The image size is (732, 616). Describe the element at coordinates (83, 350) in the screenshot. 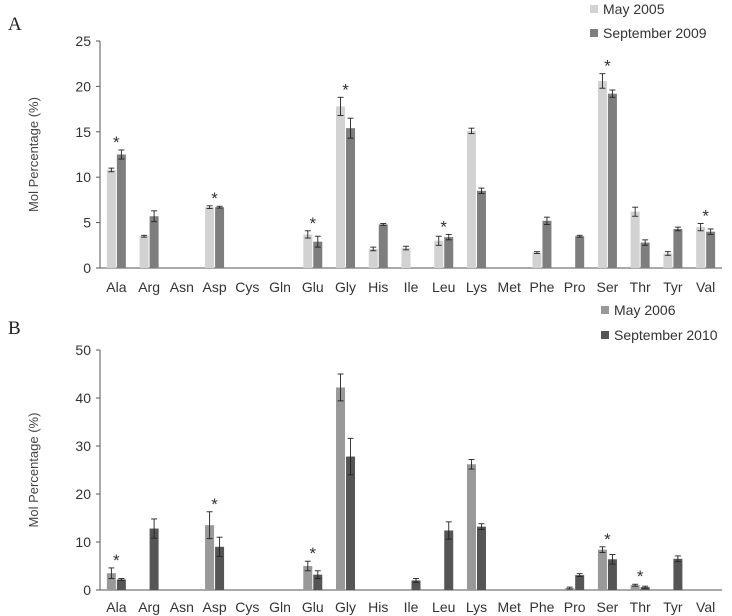

I see `y-tick-label: 50` at that location.